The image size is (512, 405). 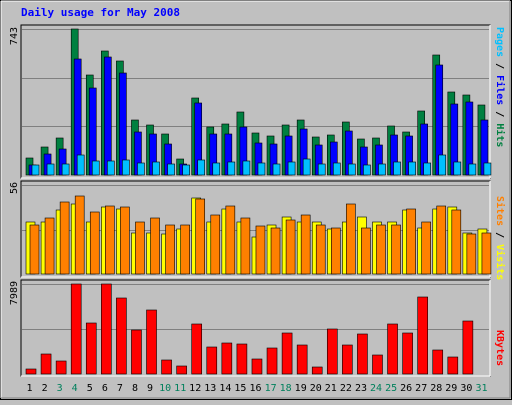 What do you see at coordinates (499, 42) in the screenshot?
I see `legend-pages: Pages` at bounding box center [499, 42].